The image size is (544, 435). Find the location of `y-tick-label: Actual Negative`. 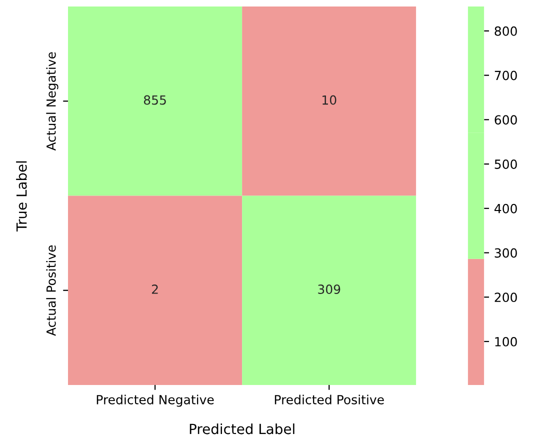

y-tick-label: Actual Negative is located at coordinates (52, 101).